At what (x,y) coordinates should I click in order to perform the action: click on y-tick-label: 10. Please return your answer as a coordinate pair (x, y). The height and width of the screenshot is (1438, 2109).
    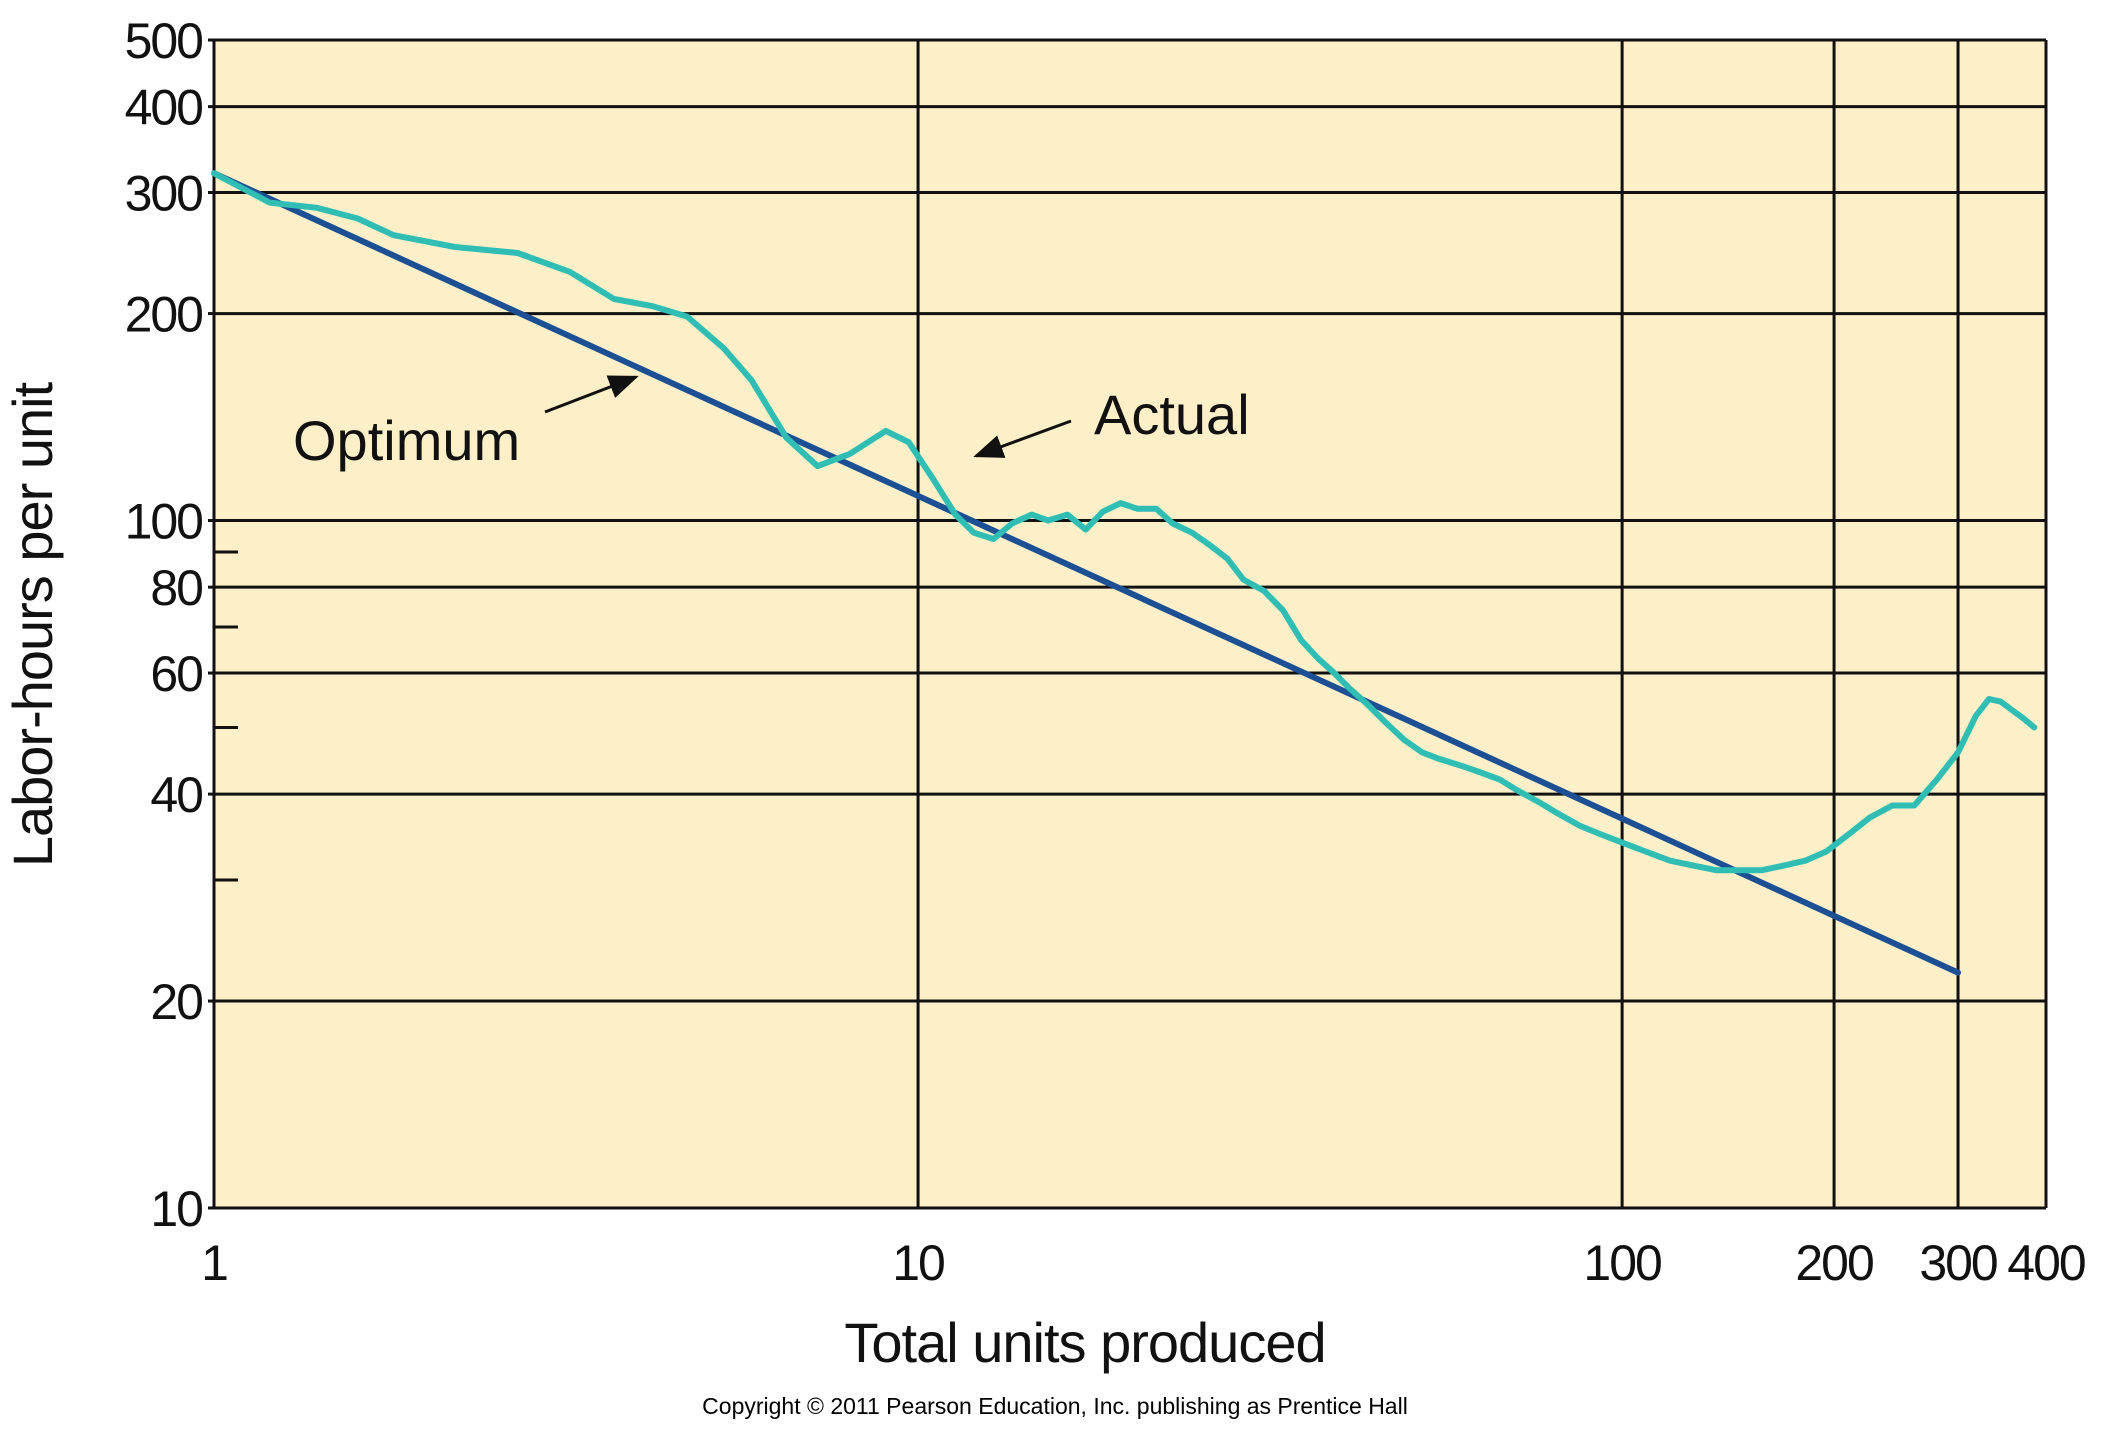
    Looking at the image, I should click on (176, 1209).